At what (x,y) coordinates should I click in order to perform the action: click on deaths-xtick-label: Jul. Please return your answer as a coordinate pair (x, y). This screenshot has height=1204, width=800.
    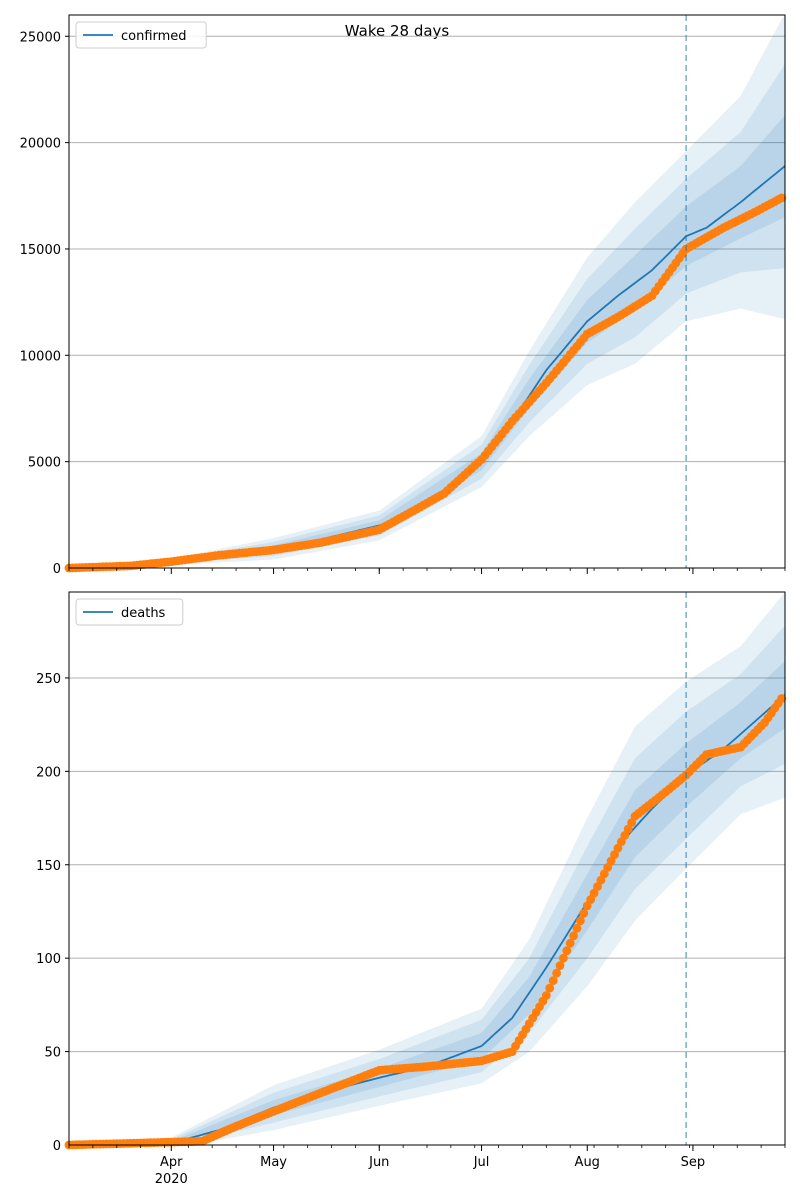
    Looking at the image, I should click on (481, 1162).